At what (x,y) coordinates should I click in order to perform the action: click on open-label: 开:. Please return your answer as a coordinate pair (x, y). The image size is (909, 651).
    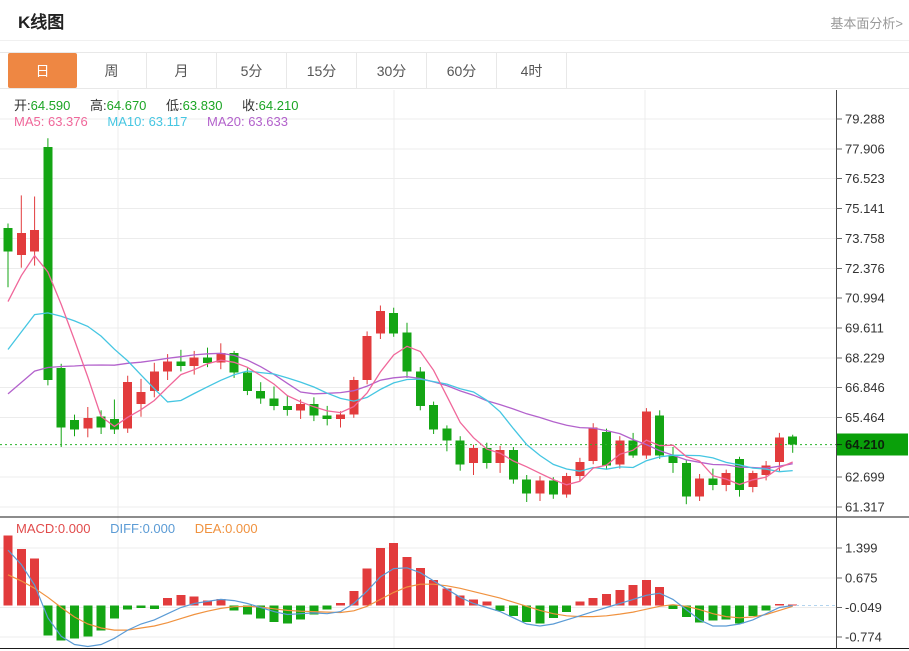
    Looking at the image, I should click on (22, 105).